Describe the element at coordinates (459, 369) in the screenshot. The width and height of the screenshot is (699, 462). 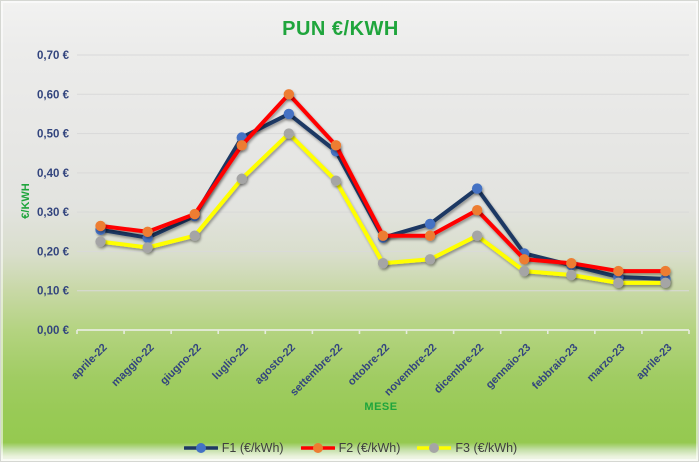
I see `x-tick-label: dicembre-22` at that location.